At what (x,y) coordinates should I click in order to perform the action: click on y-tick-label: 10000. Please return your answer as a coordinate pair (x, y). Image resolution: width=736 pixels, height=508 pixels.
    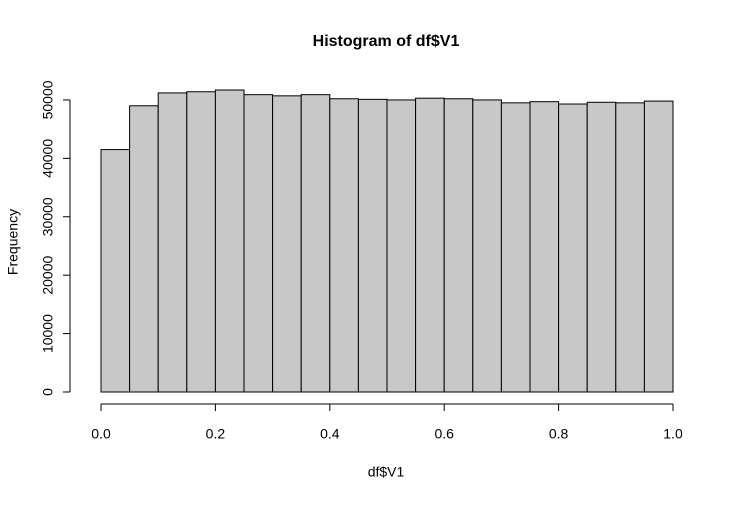
    Looking at the image, I should click on (48, 333).